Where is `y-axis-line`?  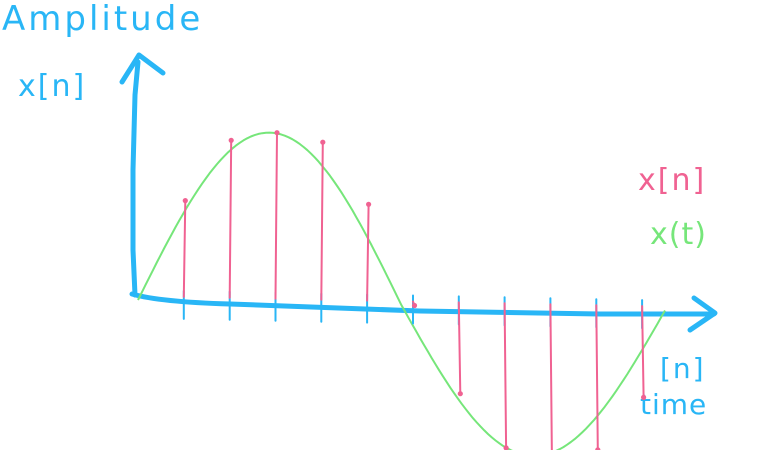
y-axis-line is located at coordinates (135, 178).